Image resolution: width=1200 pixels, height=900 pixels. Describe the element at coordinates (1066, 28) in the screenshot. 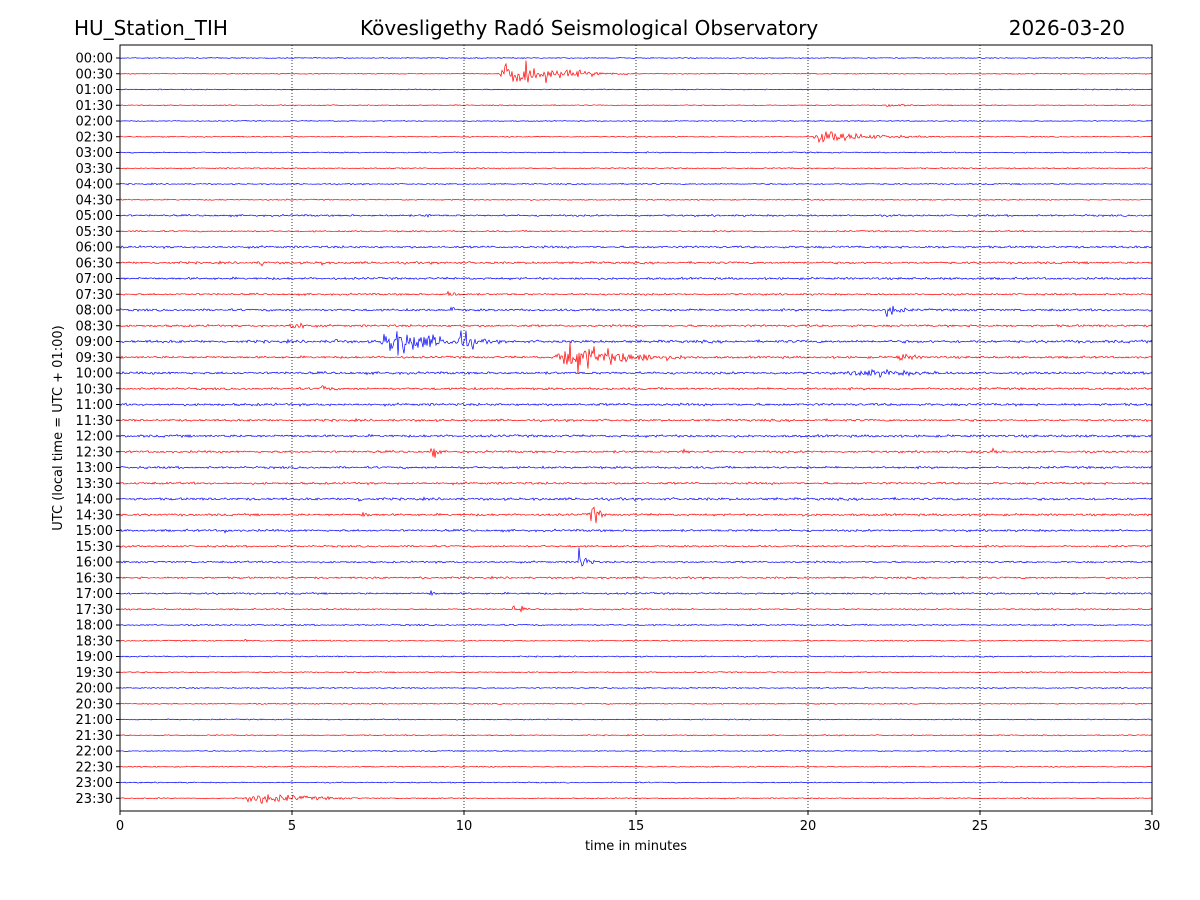

I see `chart-date: 2026-03-20` at that location.